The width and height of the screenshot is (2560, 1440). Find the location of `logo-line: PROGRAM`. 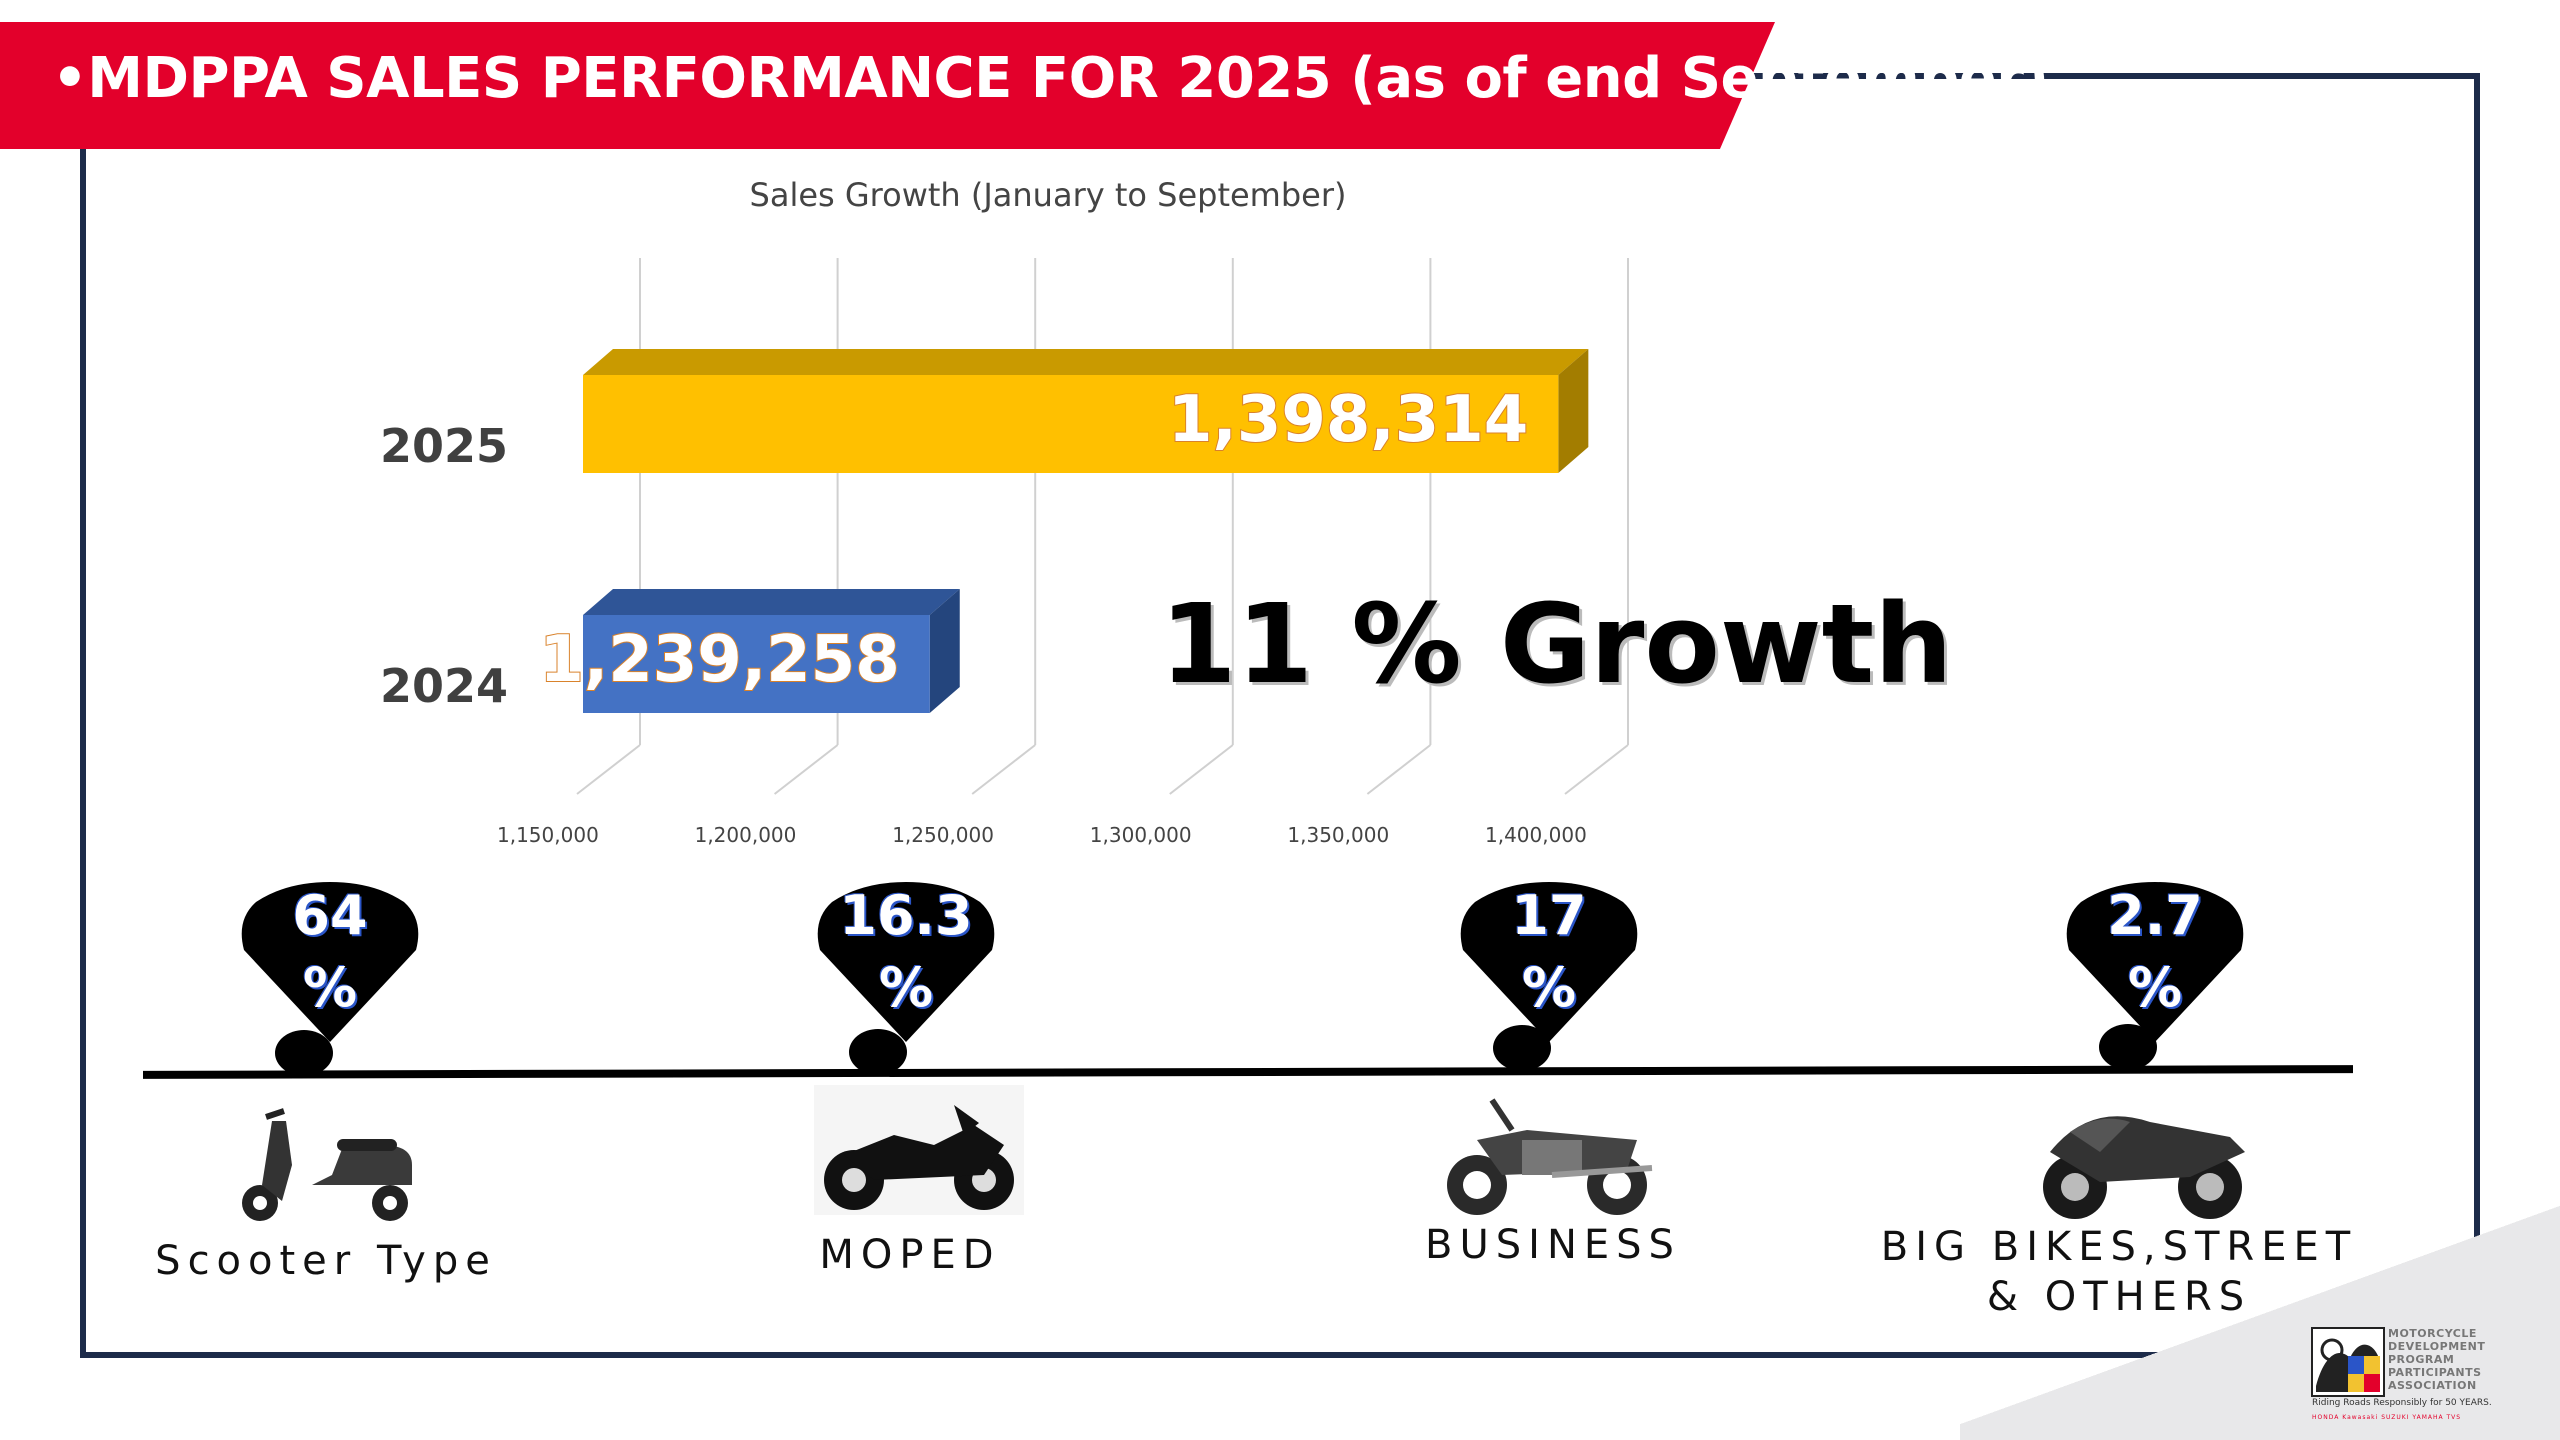

logo-line: PROGRAM is located at coordinates (2421, 1359).